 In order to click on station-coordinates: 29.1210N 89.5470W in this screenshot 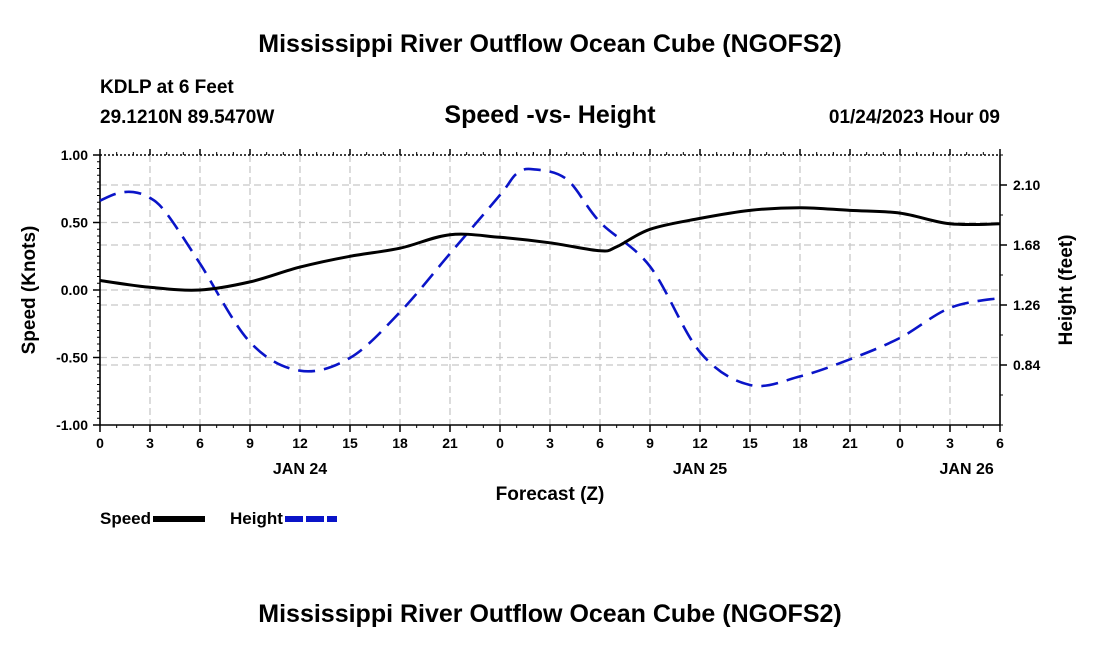, I will do `click(187, 117)`.